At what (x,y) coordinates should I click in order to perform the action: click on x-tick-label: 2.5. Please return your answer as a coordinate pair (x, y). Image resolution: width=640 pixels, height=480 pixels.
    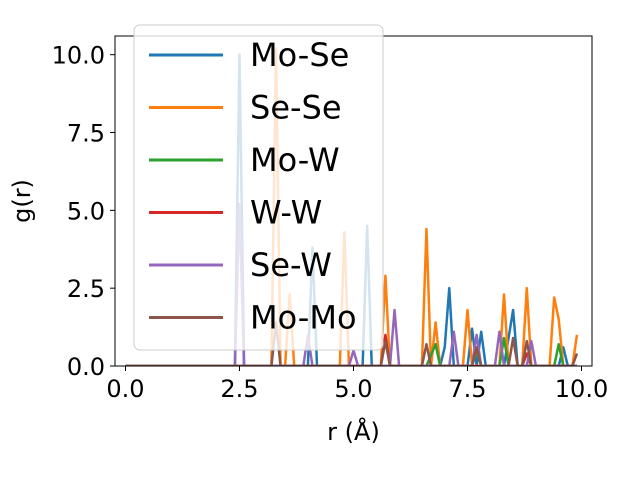
    Looking at the image, I should click on (239, 389).